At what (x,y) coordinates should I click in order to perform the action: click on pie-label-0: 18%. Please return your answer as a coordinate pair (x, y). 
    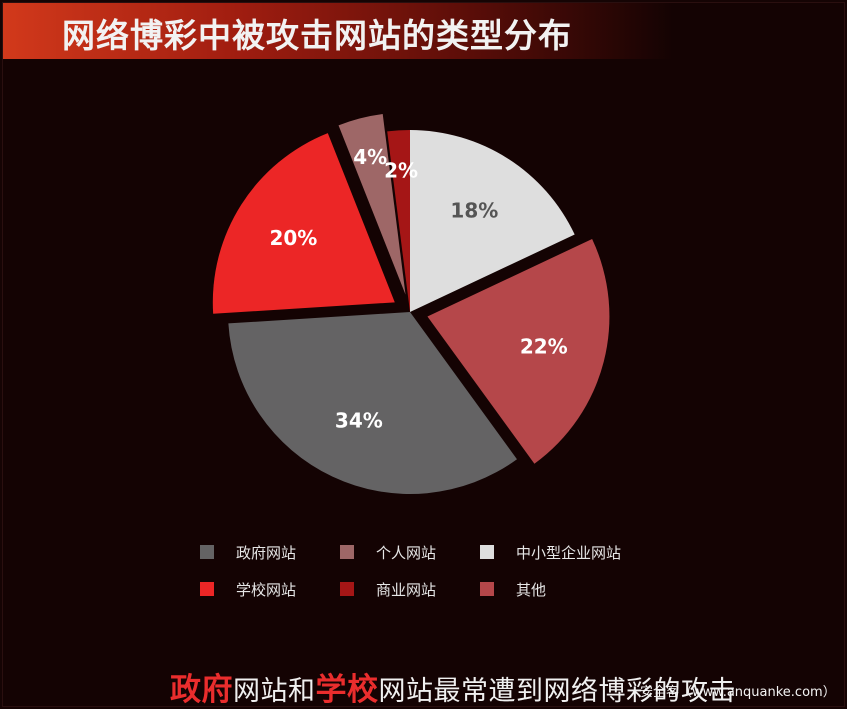
    Looking at the image, I should click on (474, 211).